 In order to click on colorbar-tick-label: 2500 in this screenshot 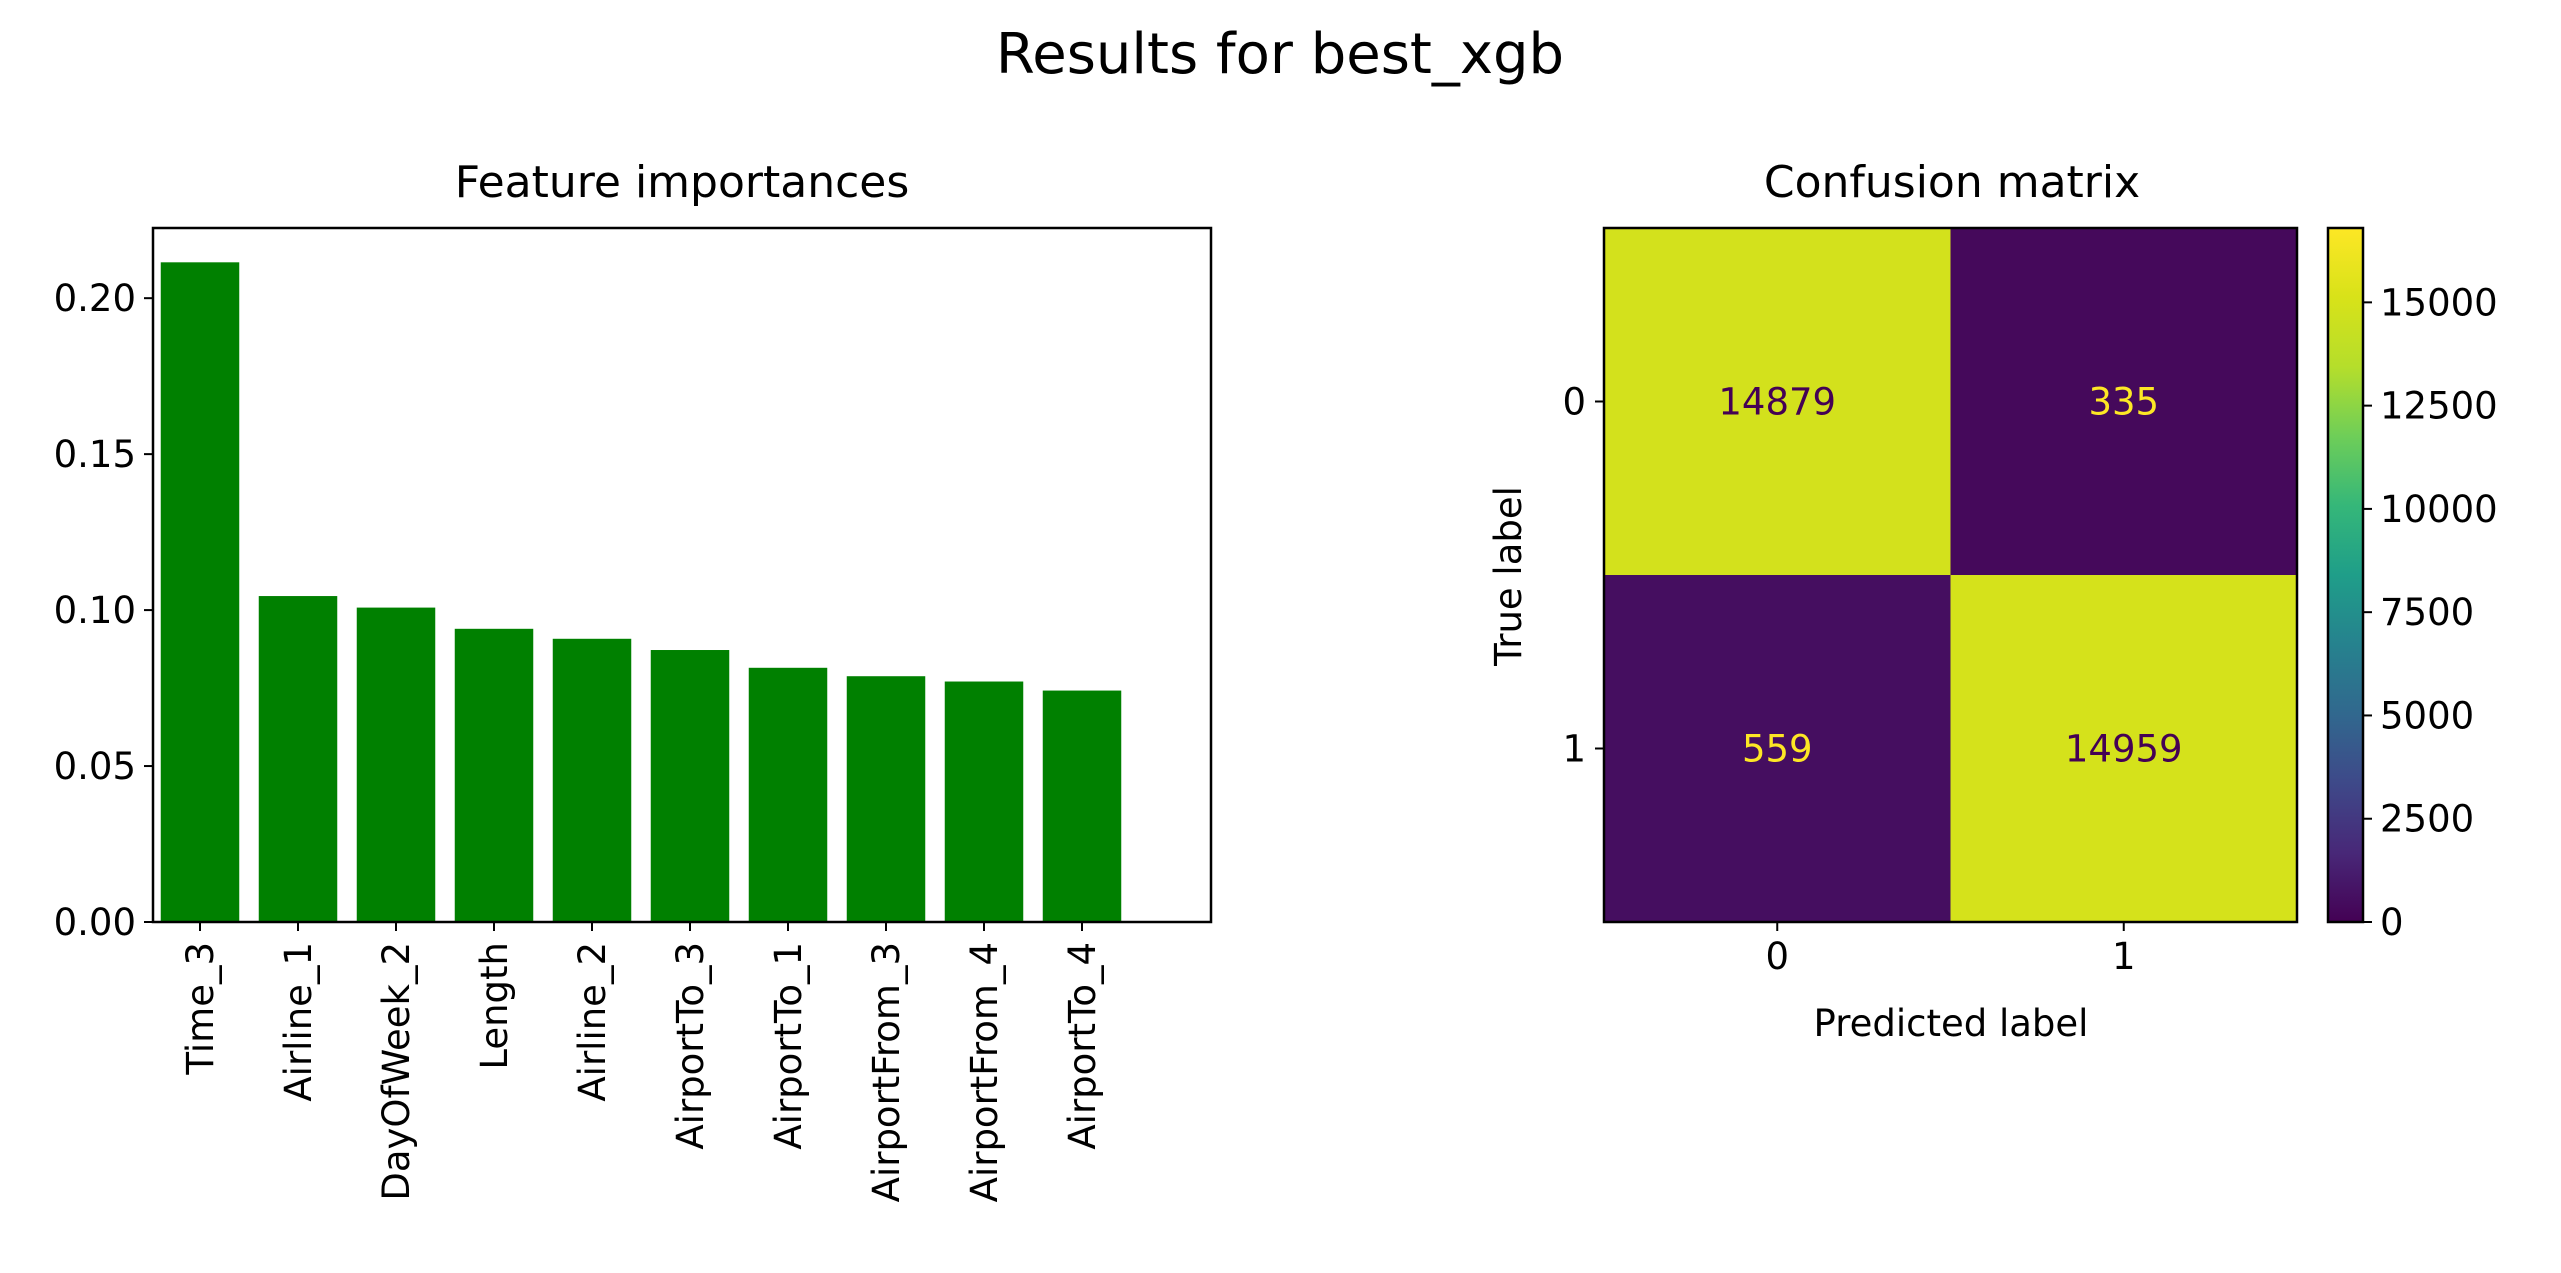, I will do `click(2427, 819)`.